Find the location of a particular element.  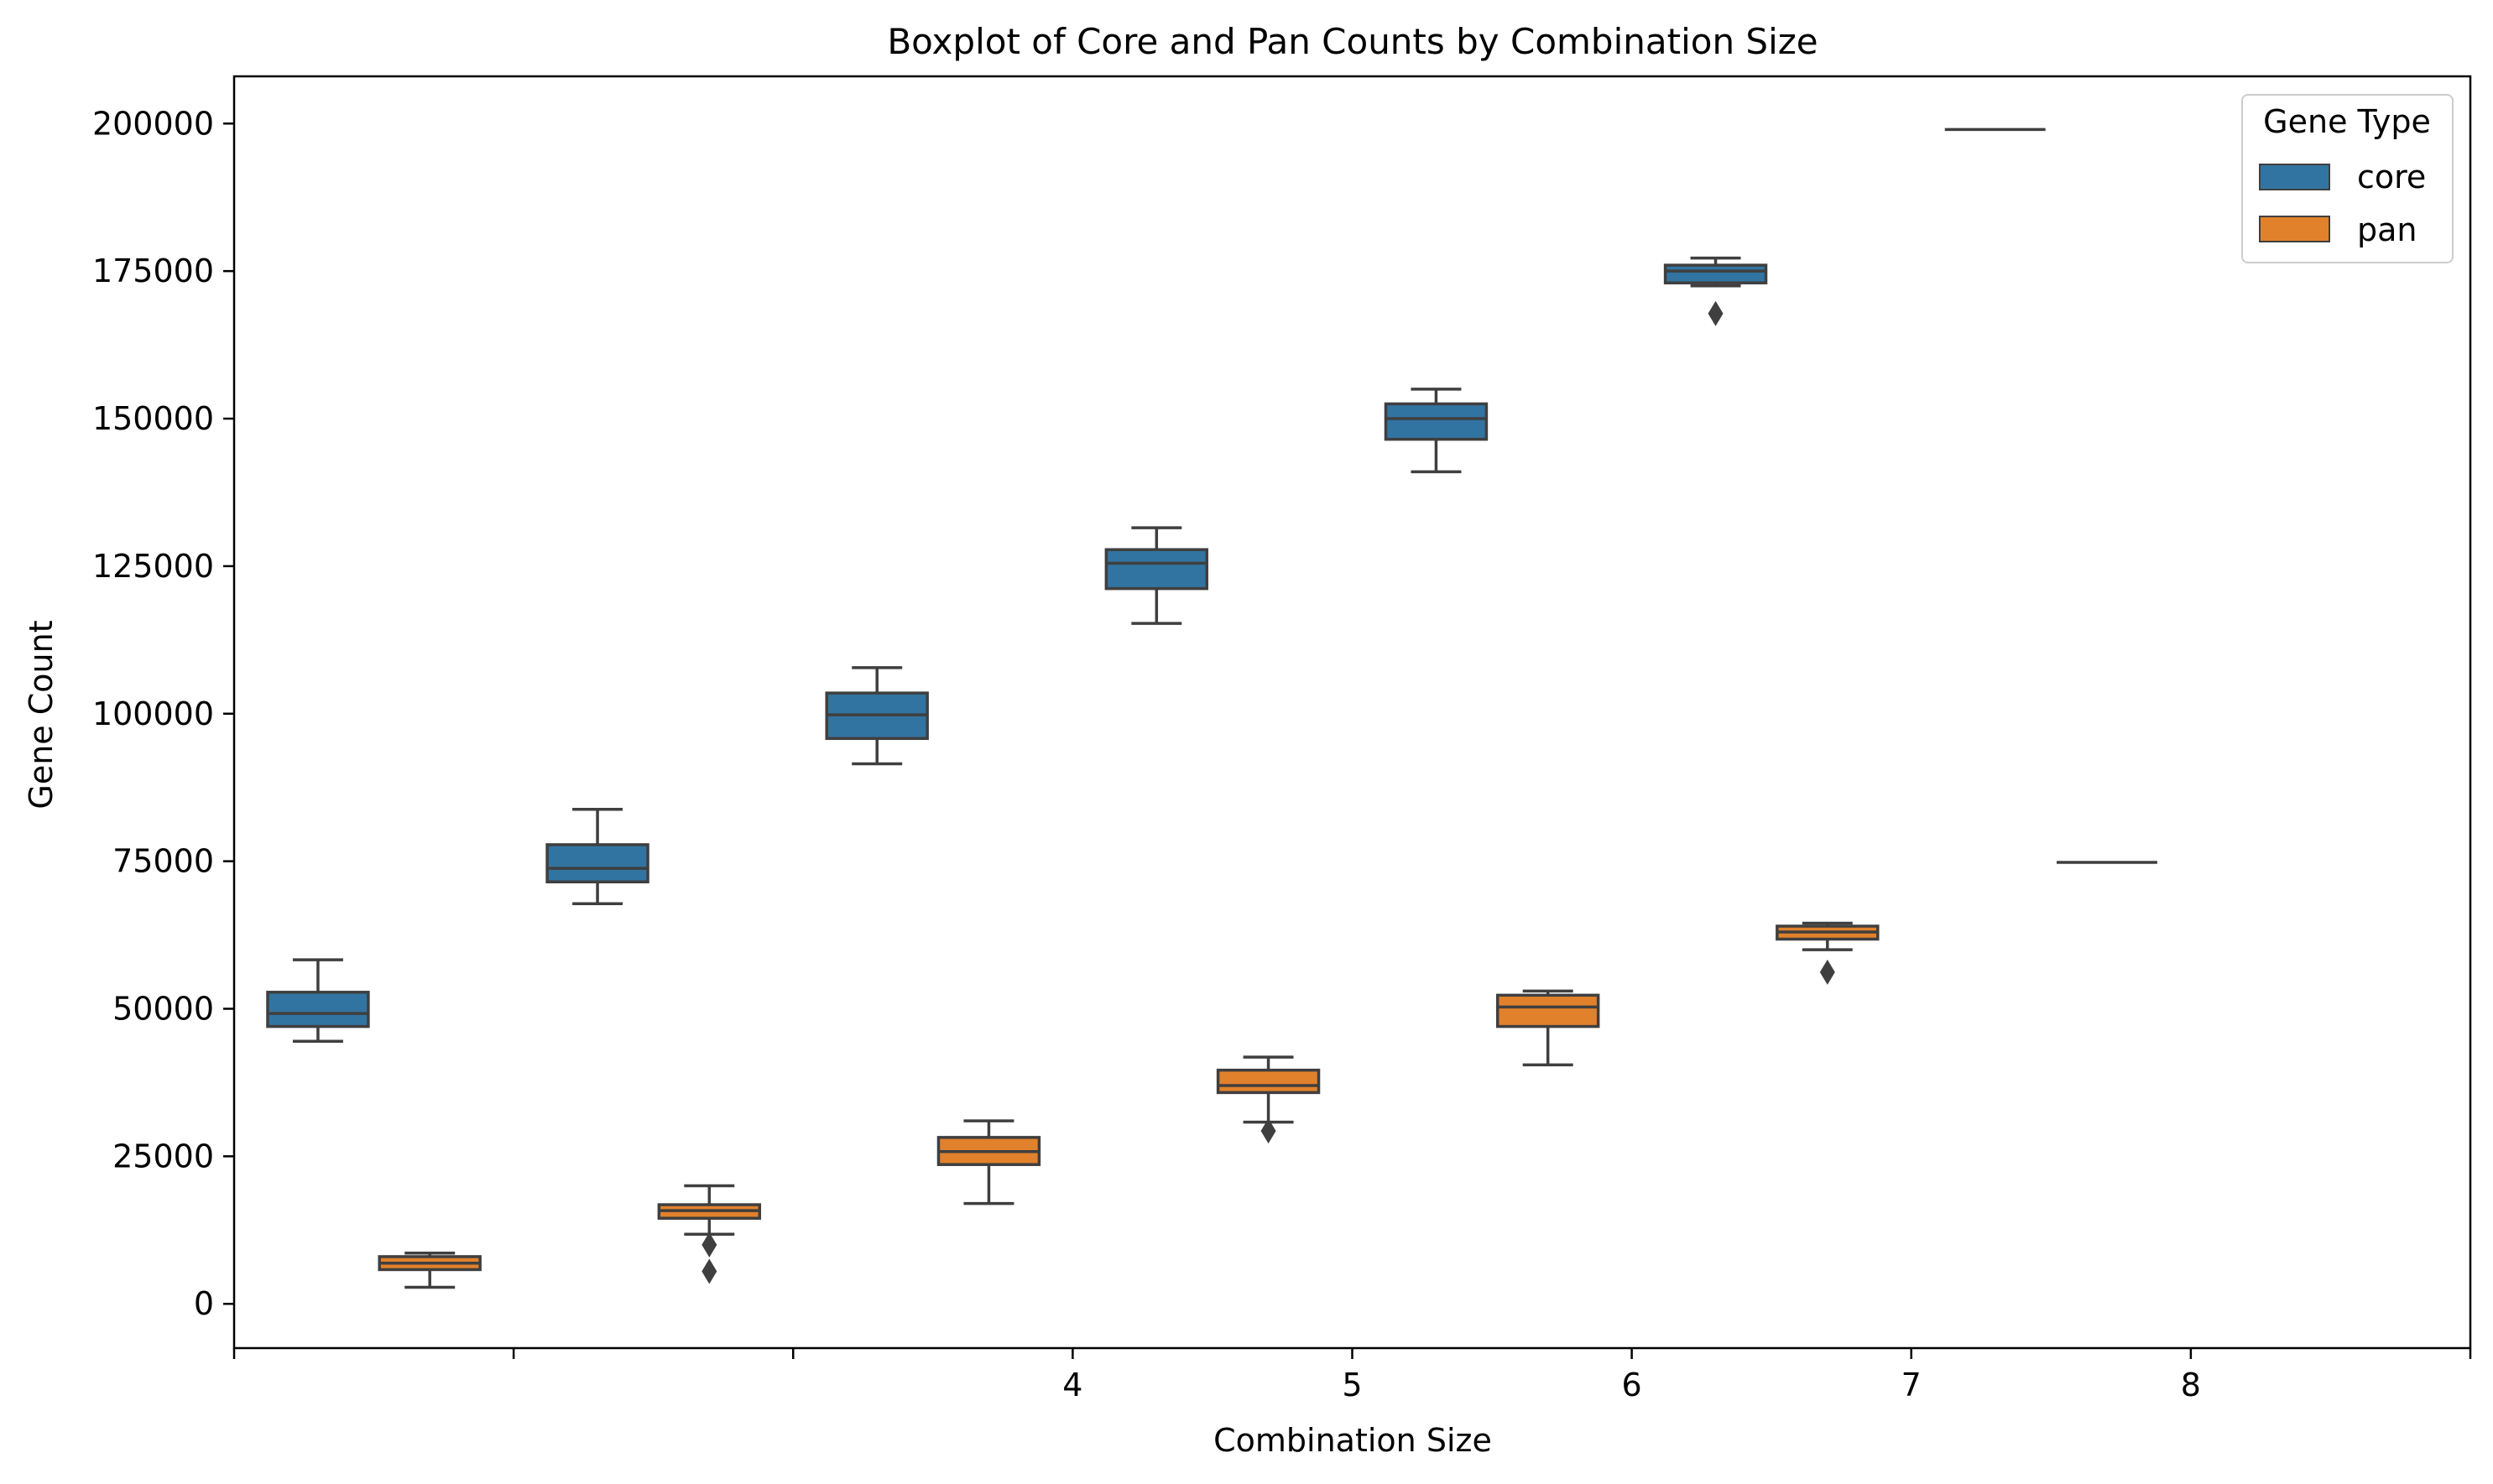

legend-label-core: core is located at coordinates (2391, 177).